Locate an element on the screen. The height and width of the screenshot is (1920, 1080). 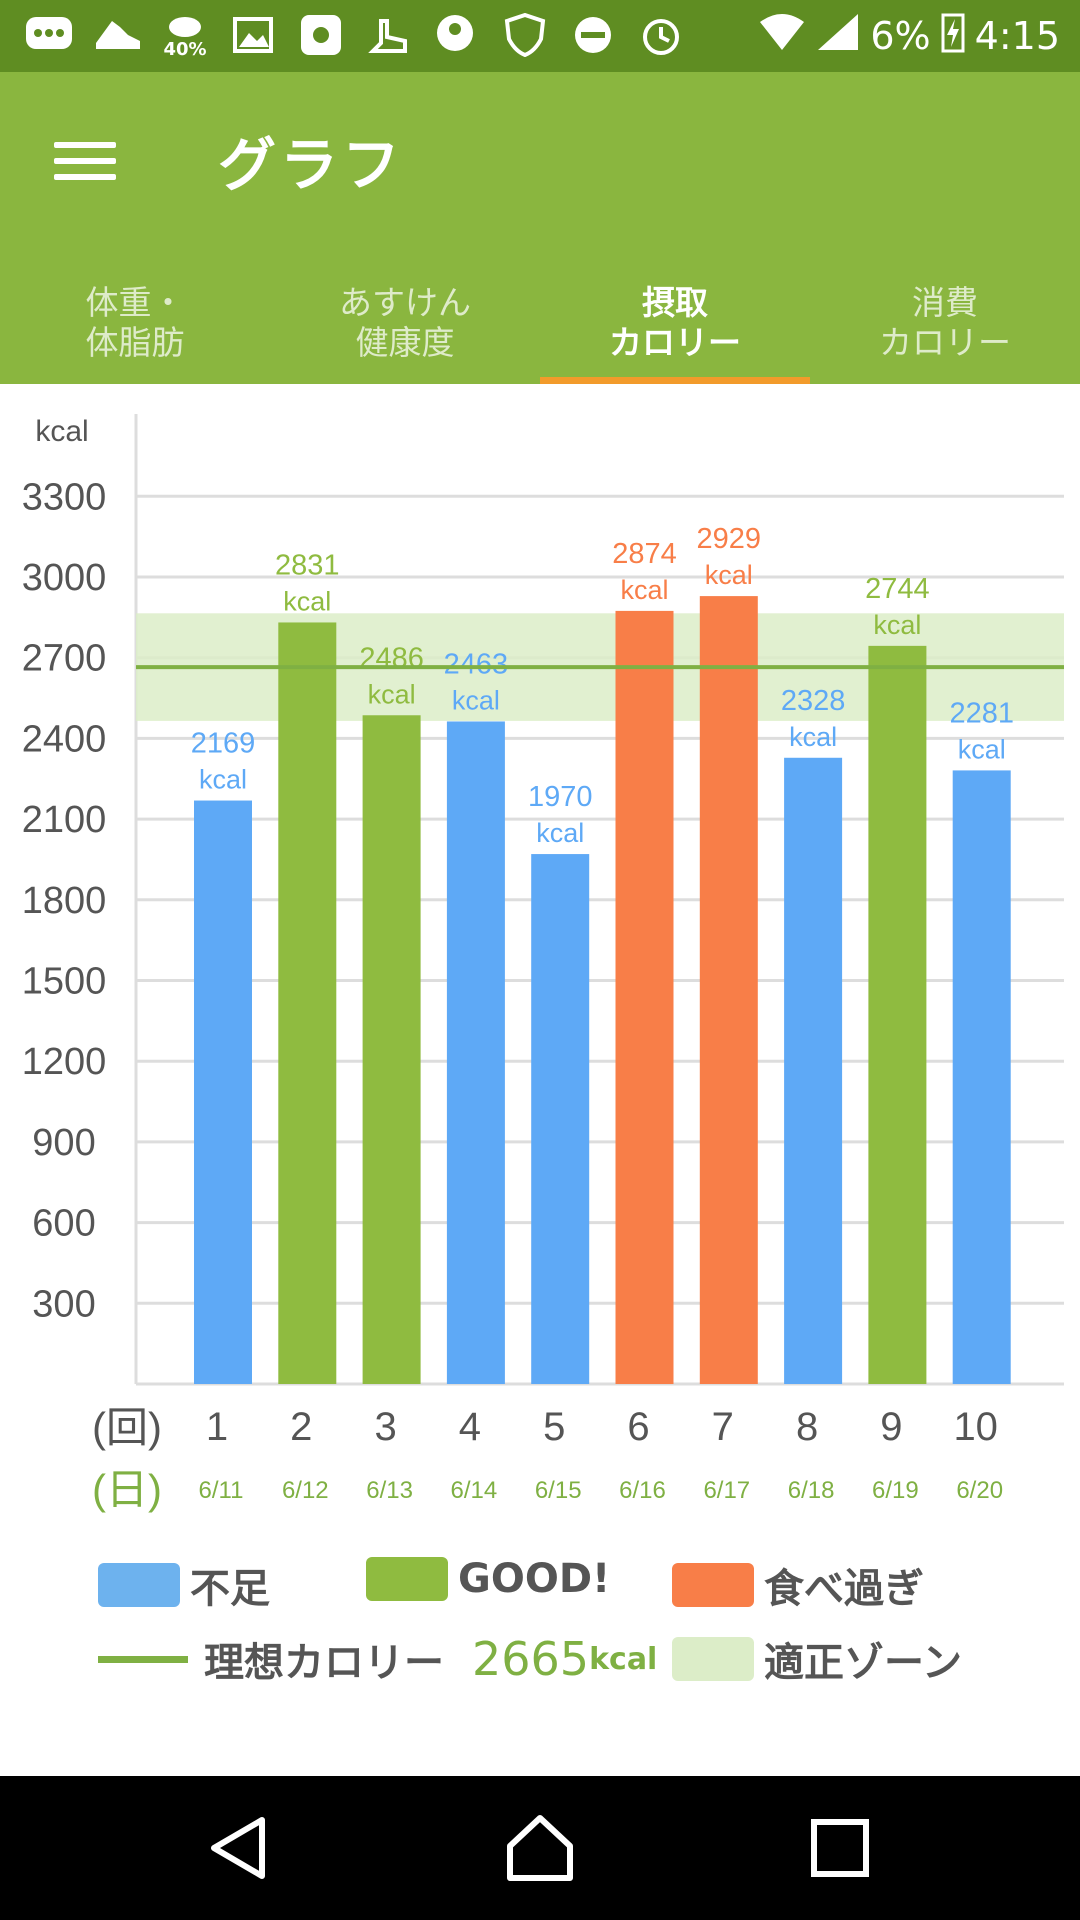
tab-asuken-health: あすけん 健康度 is located at coordinates (405, 323).